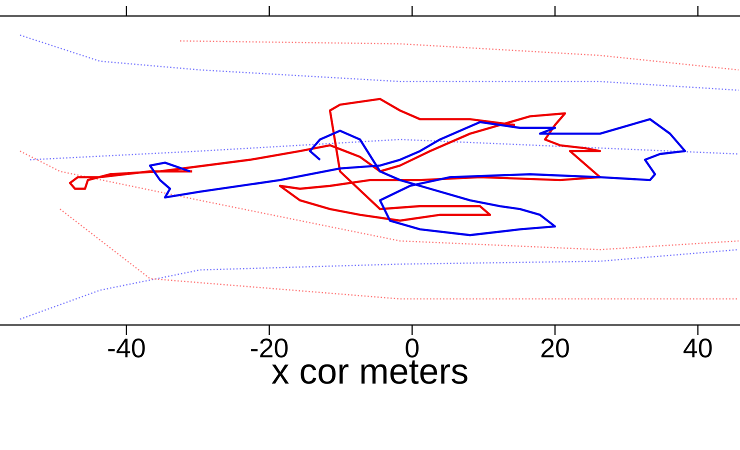 This screenshot has width=740, height=450. I want to click on x-tick-label: 0, so click(412, 348).